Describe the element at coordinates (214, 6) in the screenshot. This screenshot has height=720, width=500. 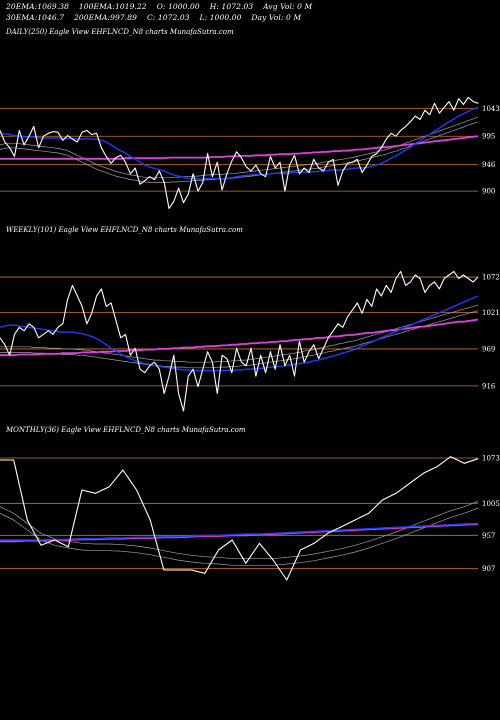
I see `high-label: H:` at that location.